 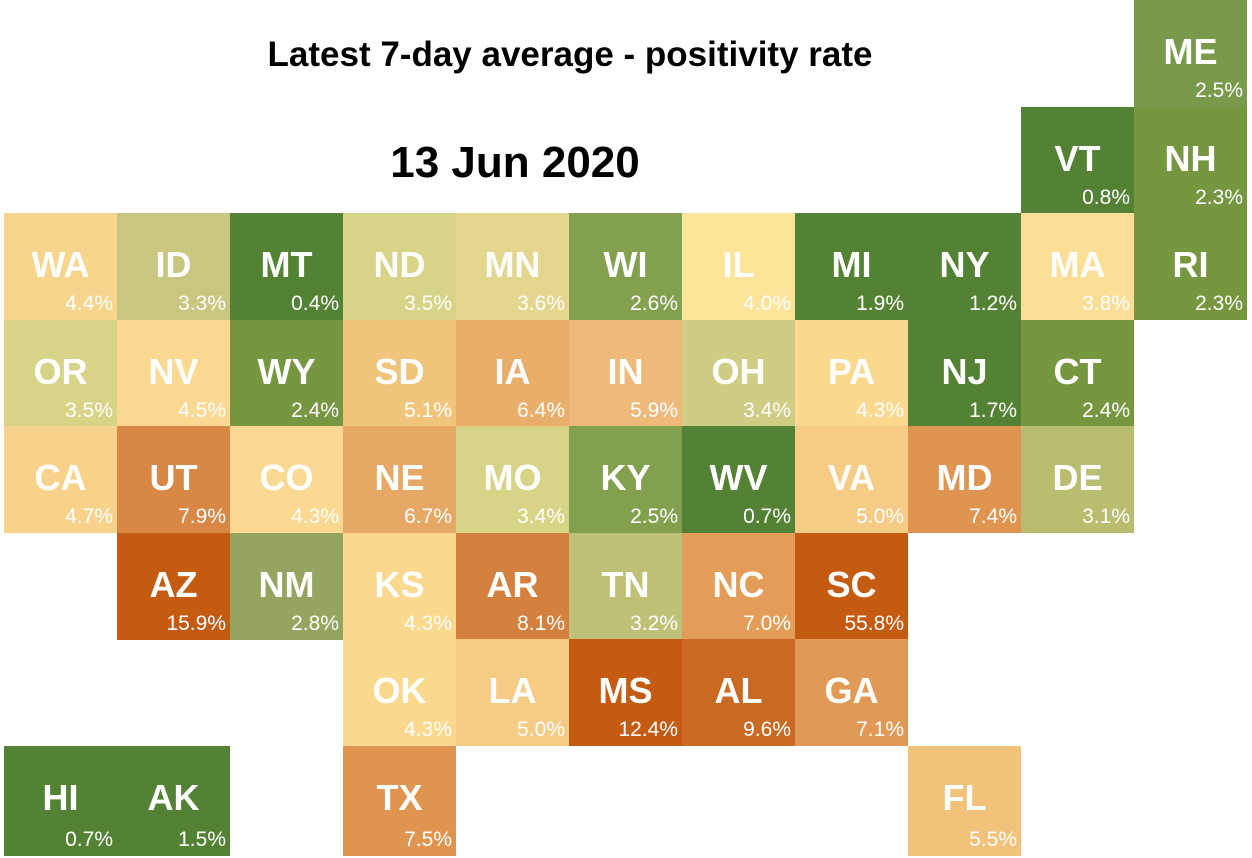 What do you see at coordinates (1106, 303) in the screenshot?
I see `state-positivity-rate: 3.8%` at bounding box center [1106, 303].